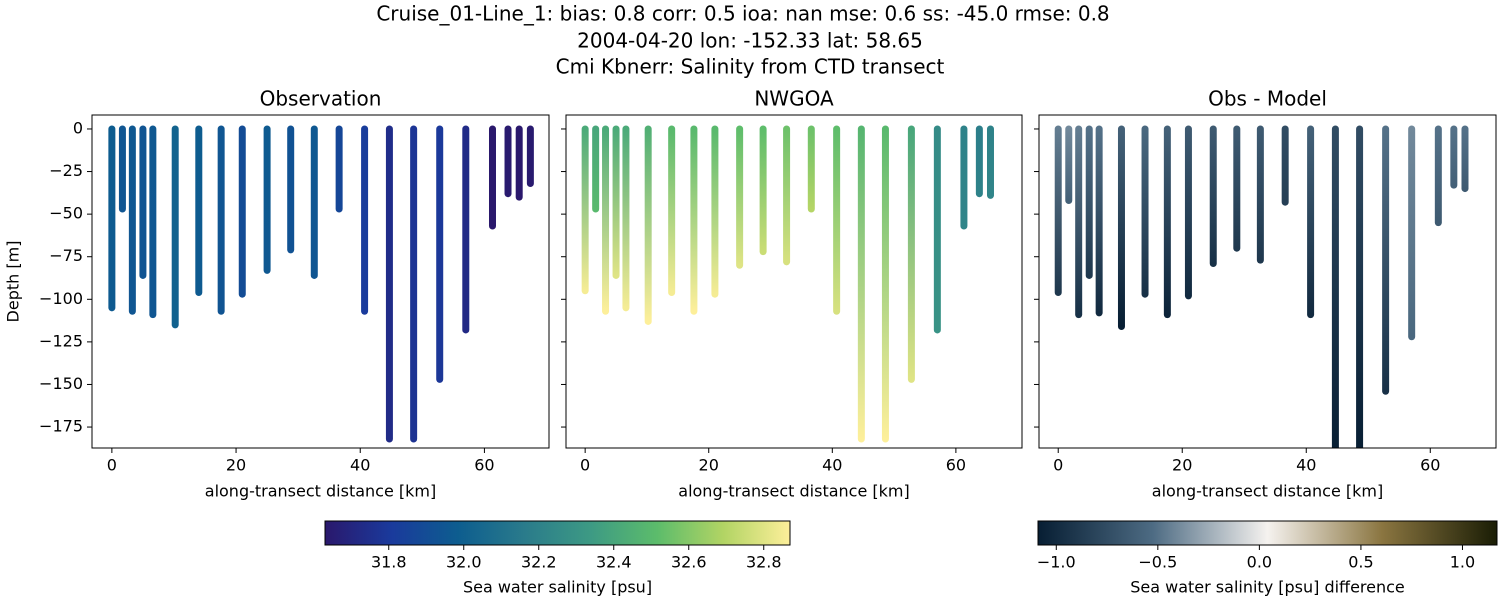 This screenshot has width=1500, height=600. I want to click on colorbar-tick-label: 32.0, so click(464, 562).